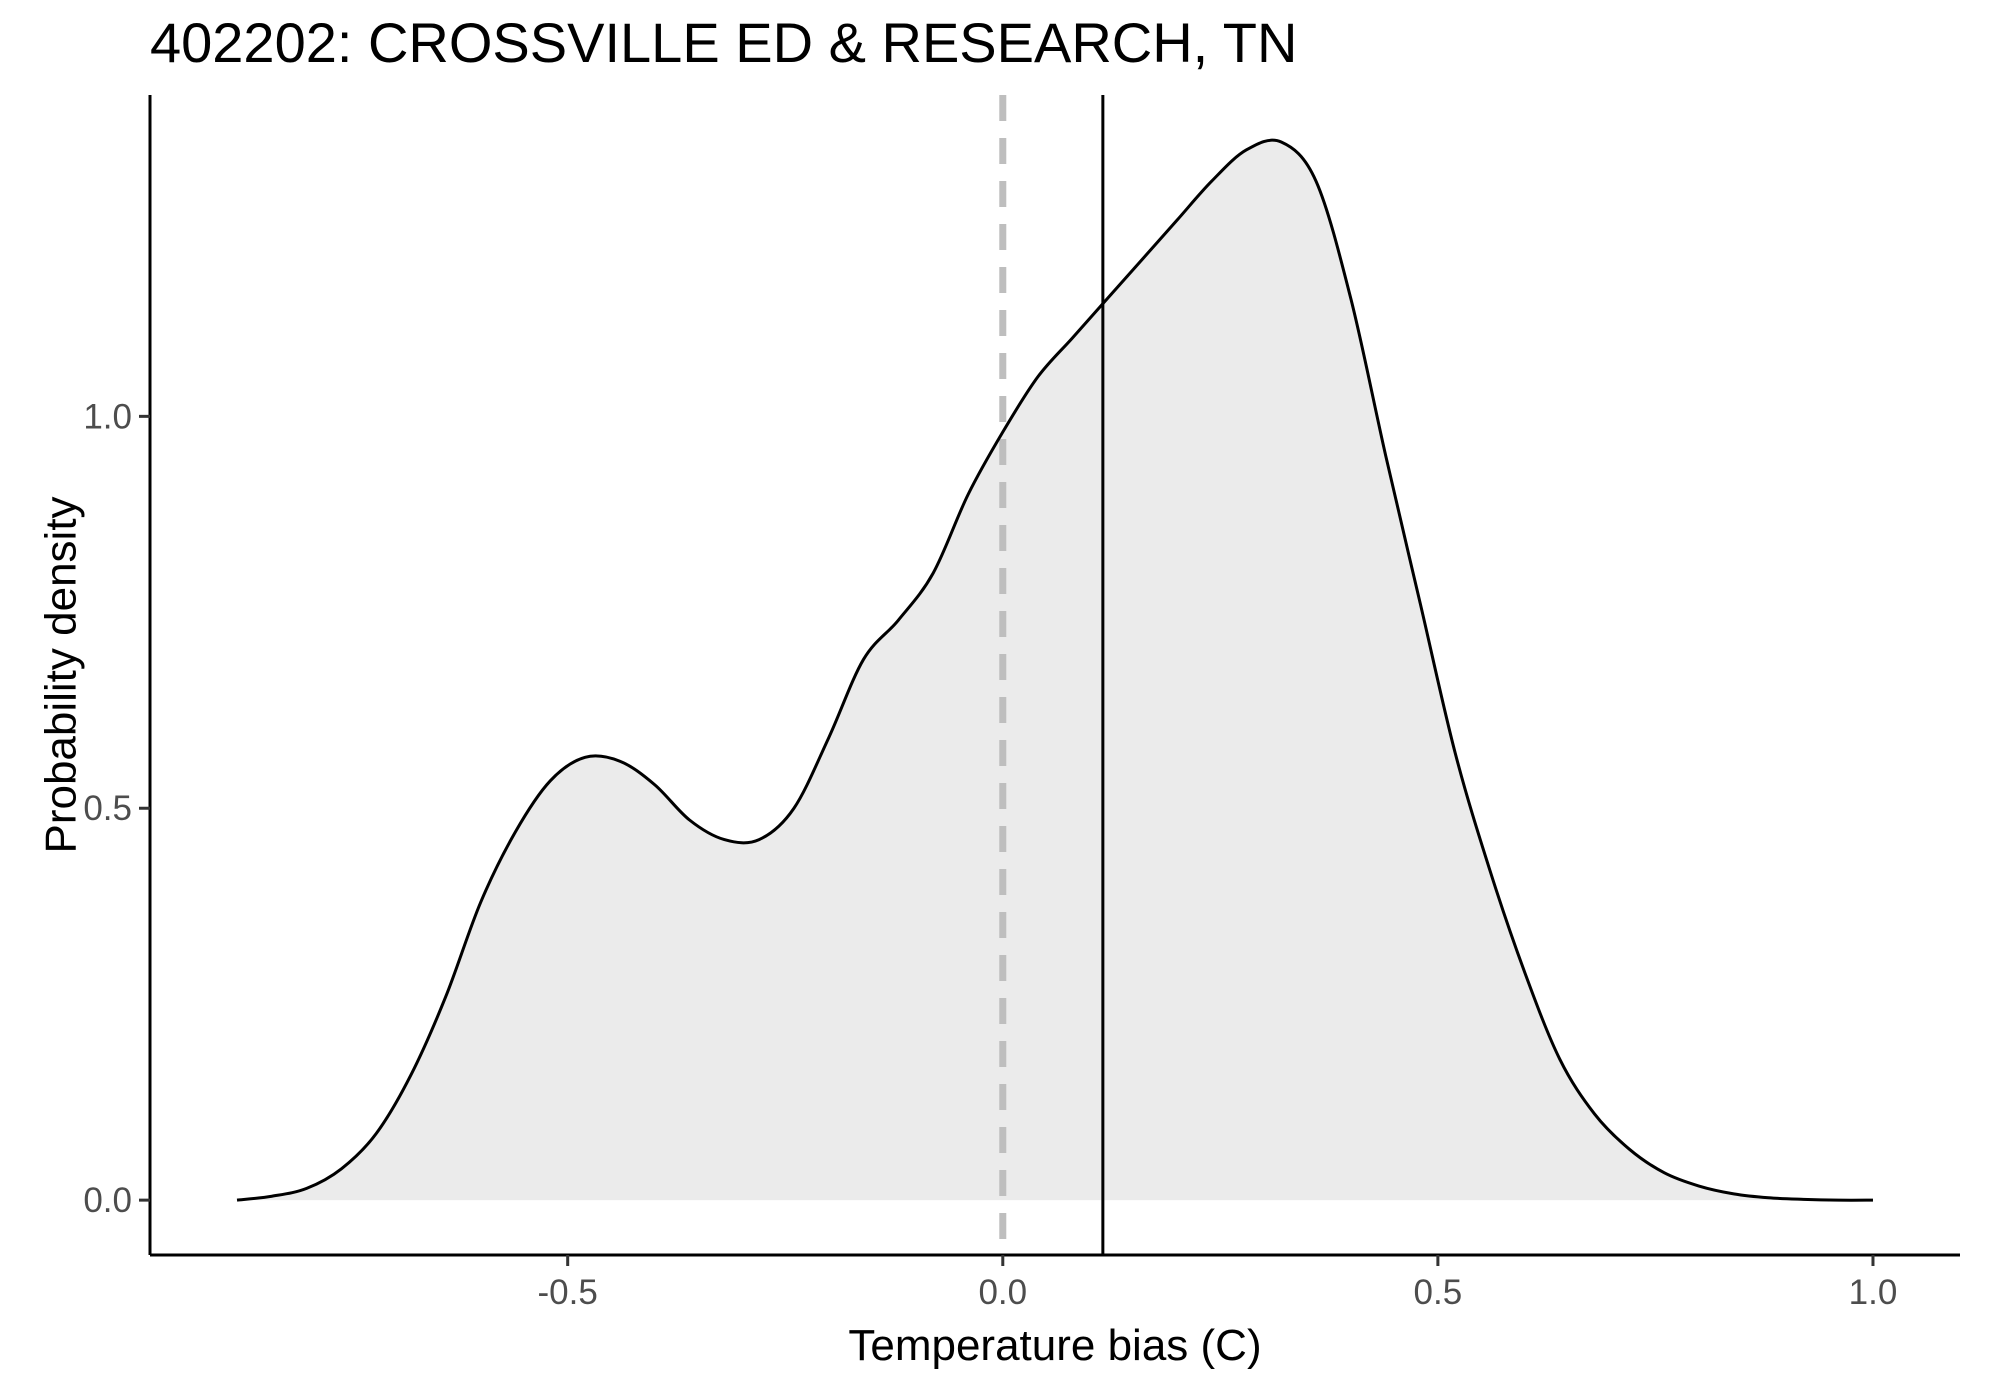  Describe the element at coordinates (568, 1292) in the screenshot. I see `x-tick-label: -0.5` at that location.